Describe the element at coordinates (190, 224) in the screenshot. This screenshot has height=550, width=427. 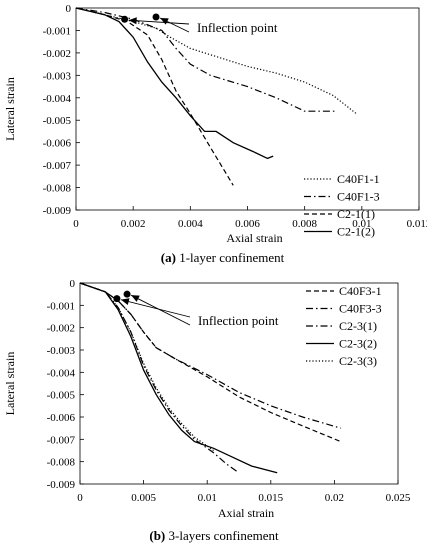
I see `x-tick-label: 0.004` at that location.